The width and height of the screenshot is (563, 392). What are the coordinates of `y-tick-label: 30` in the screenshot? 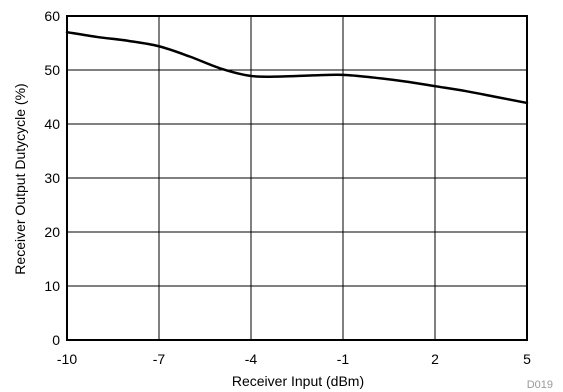 It's located at (52, 178).